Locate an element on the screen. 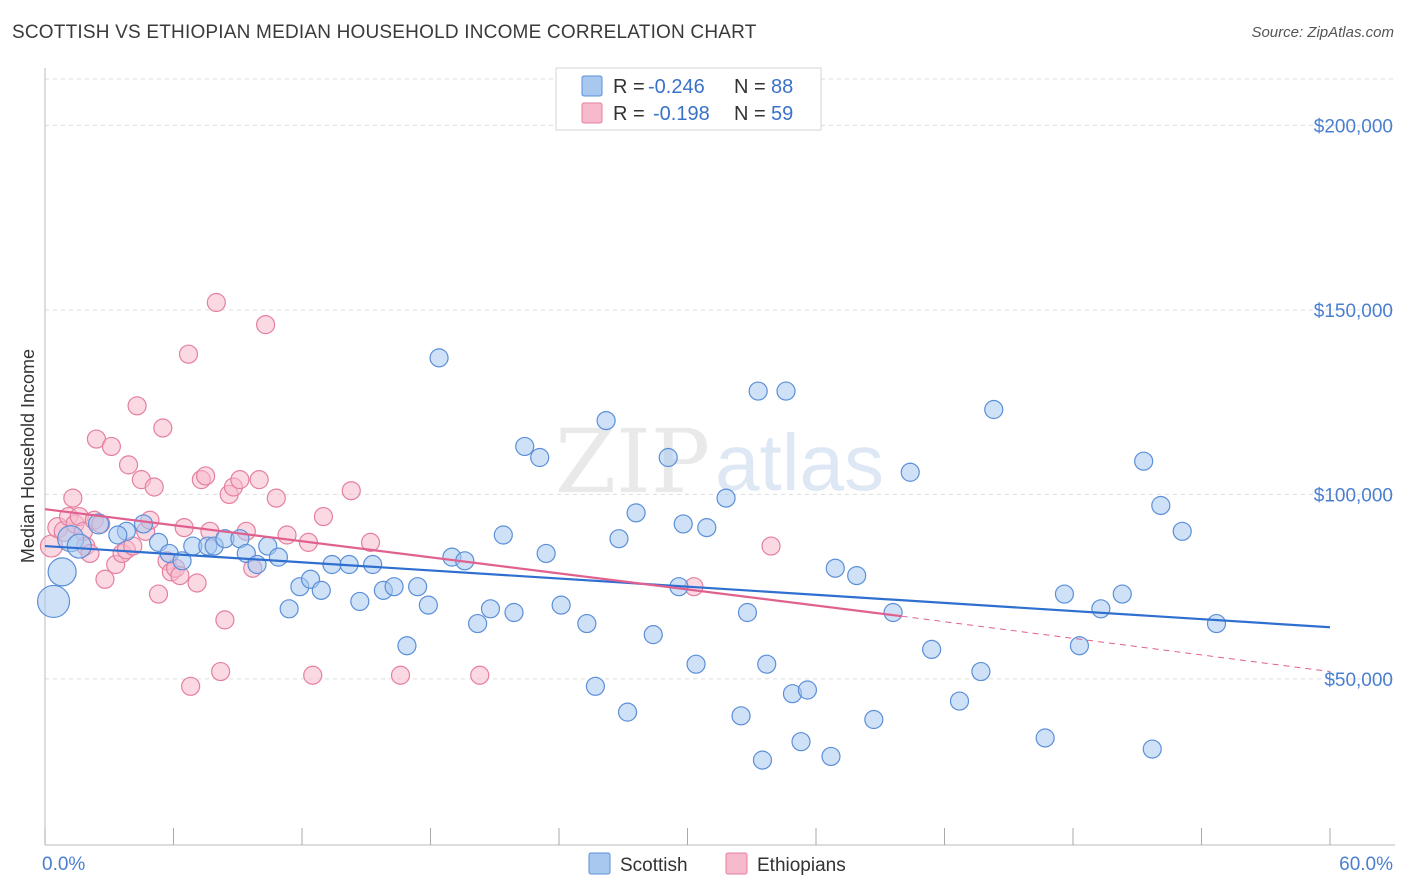 The width and height of the screenshot is (1406, 892). trend-line-scottish is located at coordinates (687, 586).